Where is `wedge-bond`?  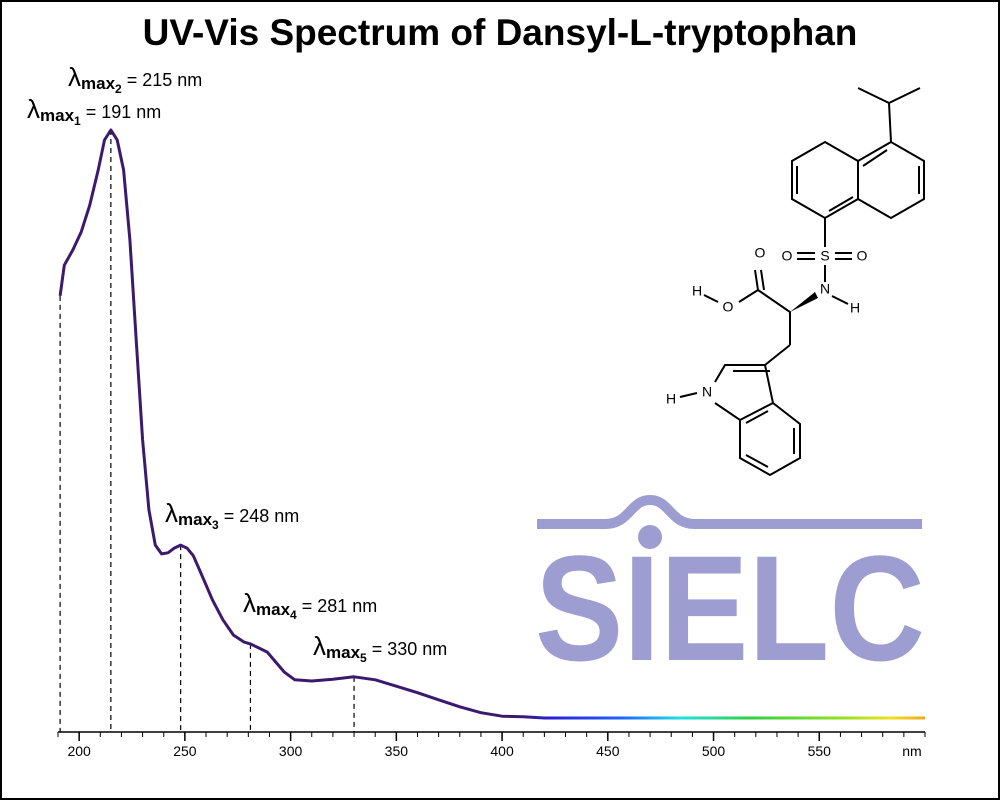 wedge-bond is located at coordinates (804, 302).